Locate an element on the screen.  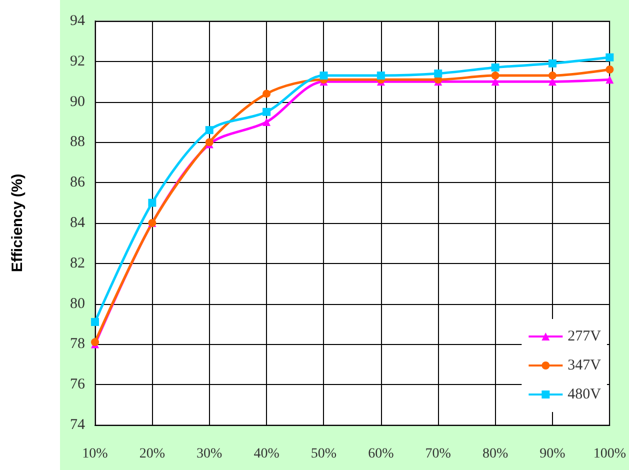
x-tick-label: 100% is located at coordinates (609, 454).